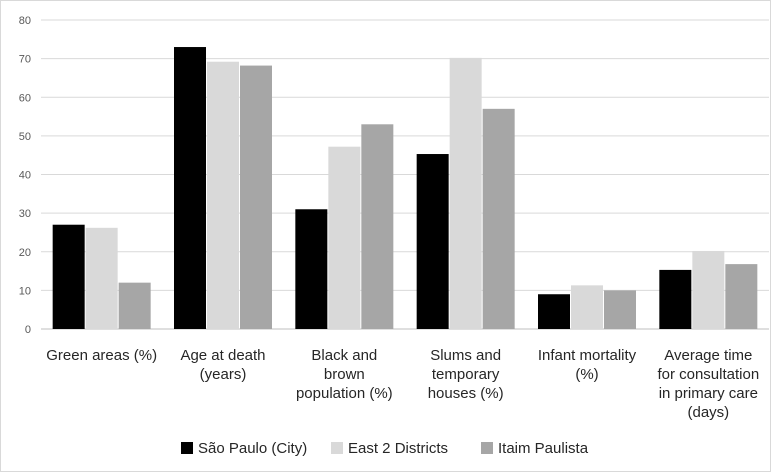 The width and height of the screenshot is (771, 472). Describe the element at coordinates (25, 137) in the screenshot. I see `y-tick-label: 50` at that location.